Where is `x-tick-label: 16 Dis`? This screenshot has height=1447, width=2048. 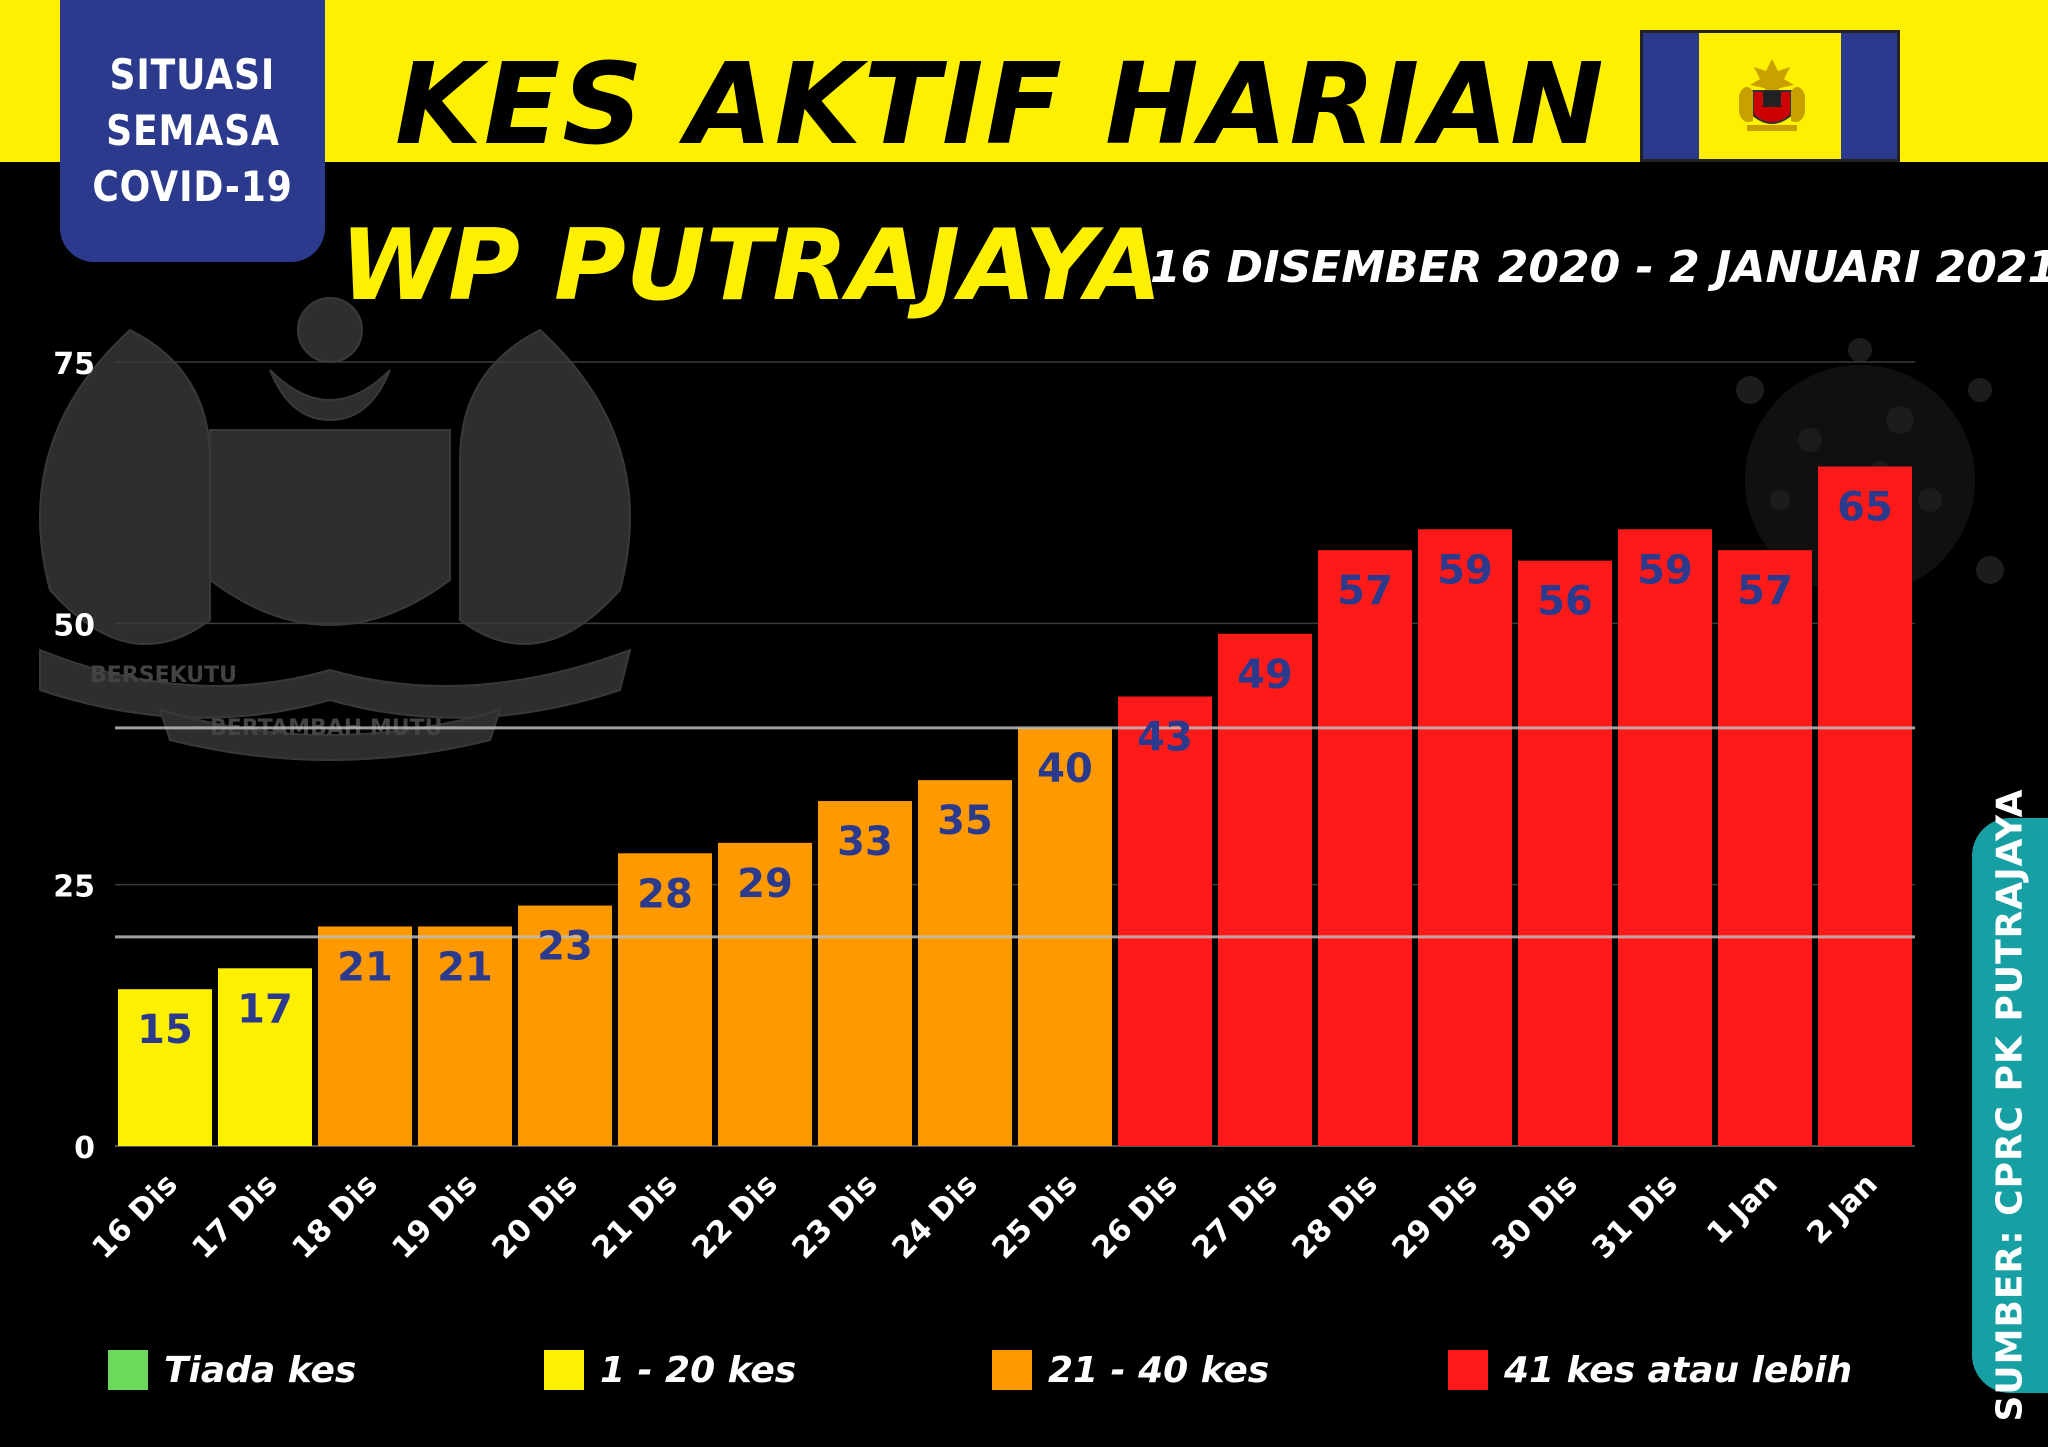
x-tick-label: 16 Dis is located at coordinates (134, 1213).